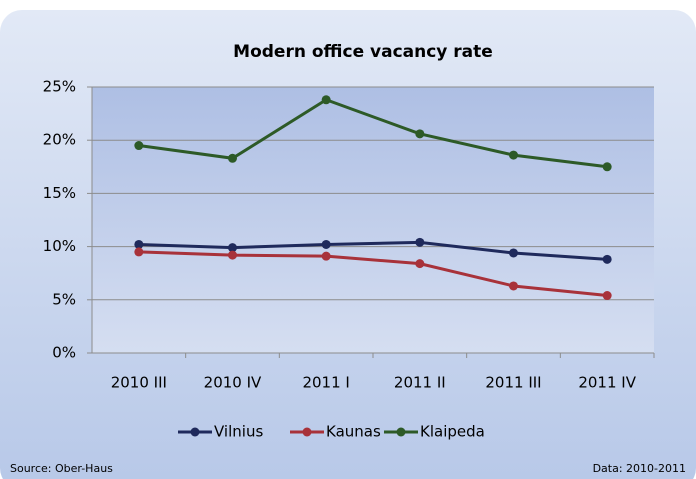 The image size is (696, 479). Describe the element at coordinates (639, 468) in the screenshot. I see `note: Data: 2010-2011` at that location.